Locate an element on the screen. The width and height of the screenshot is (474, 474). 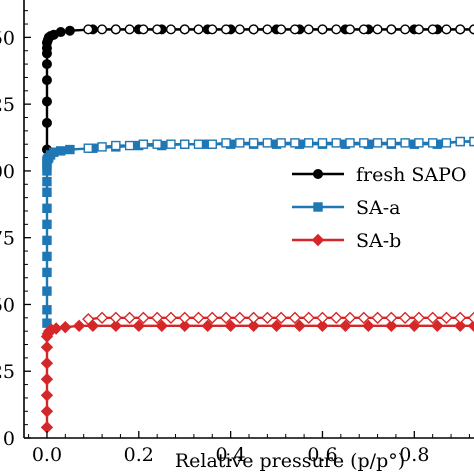
legend-label: SA-a is located at coordinates (378, 208).